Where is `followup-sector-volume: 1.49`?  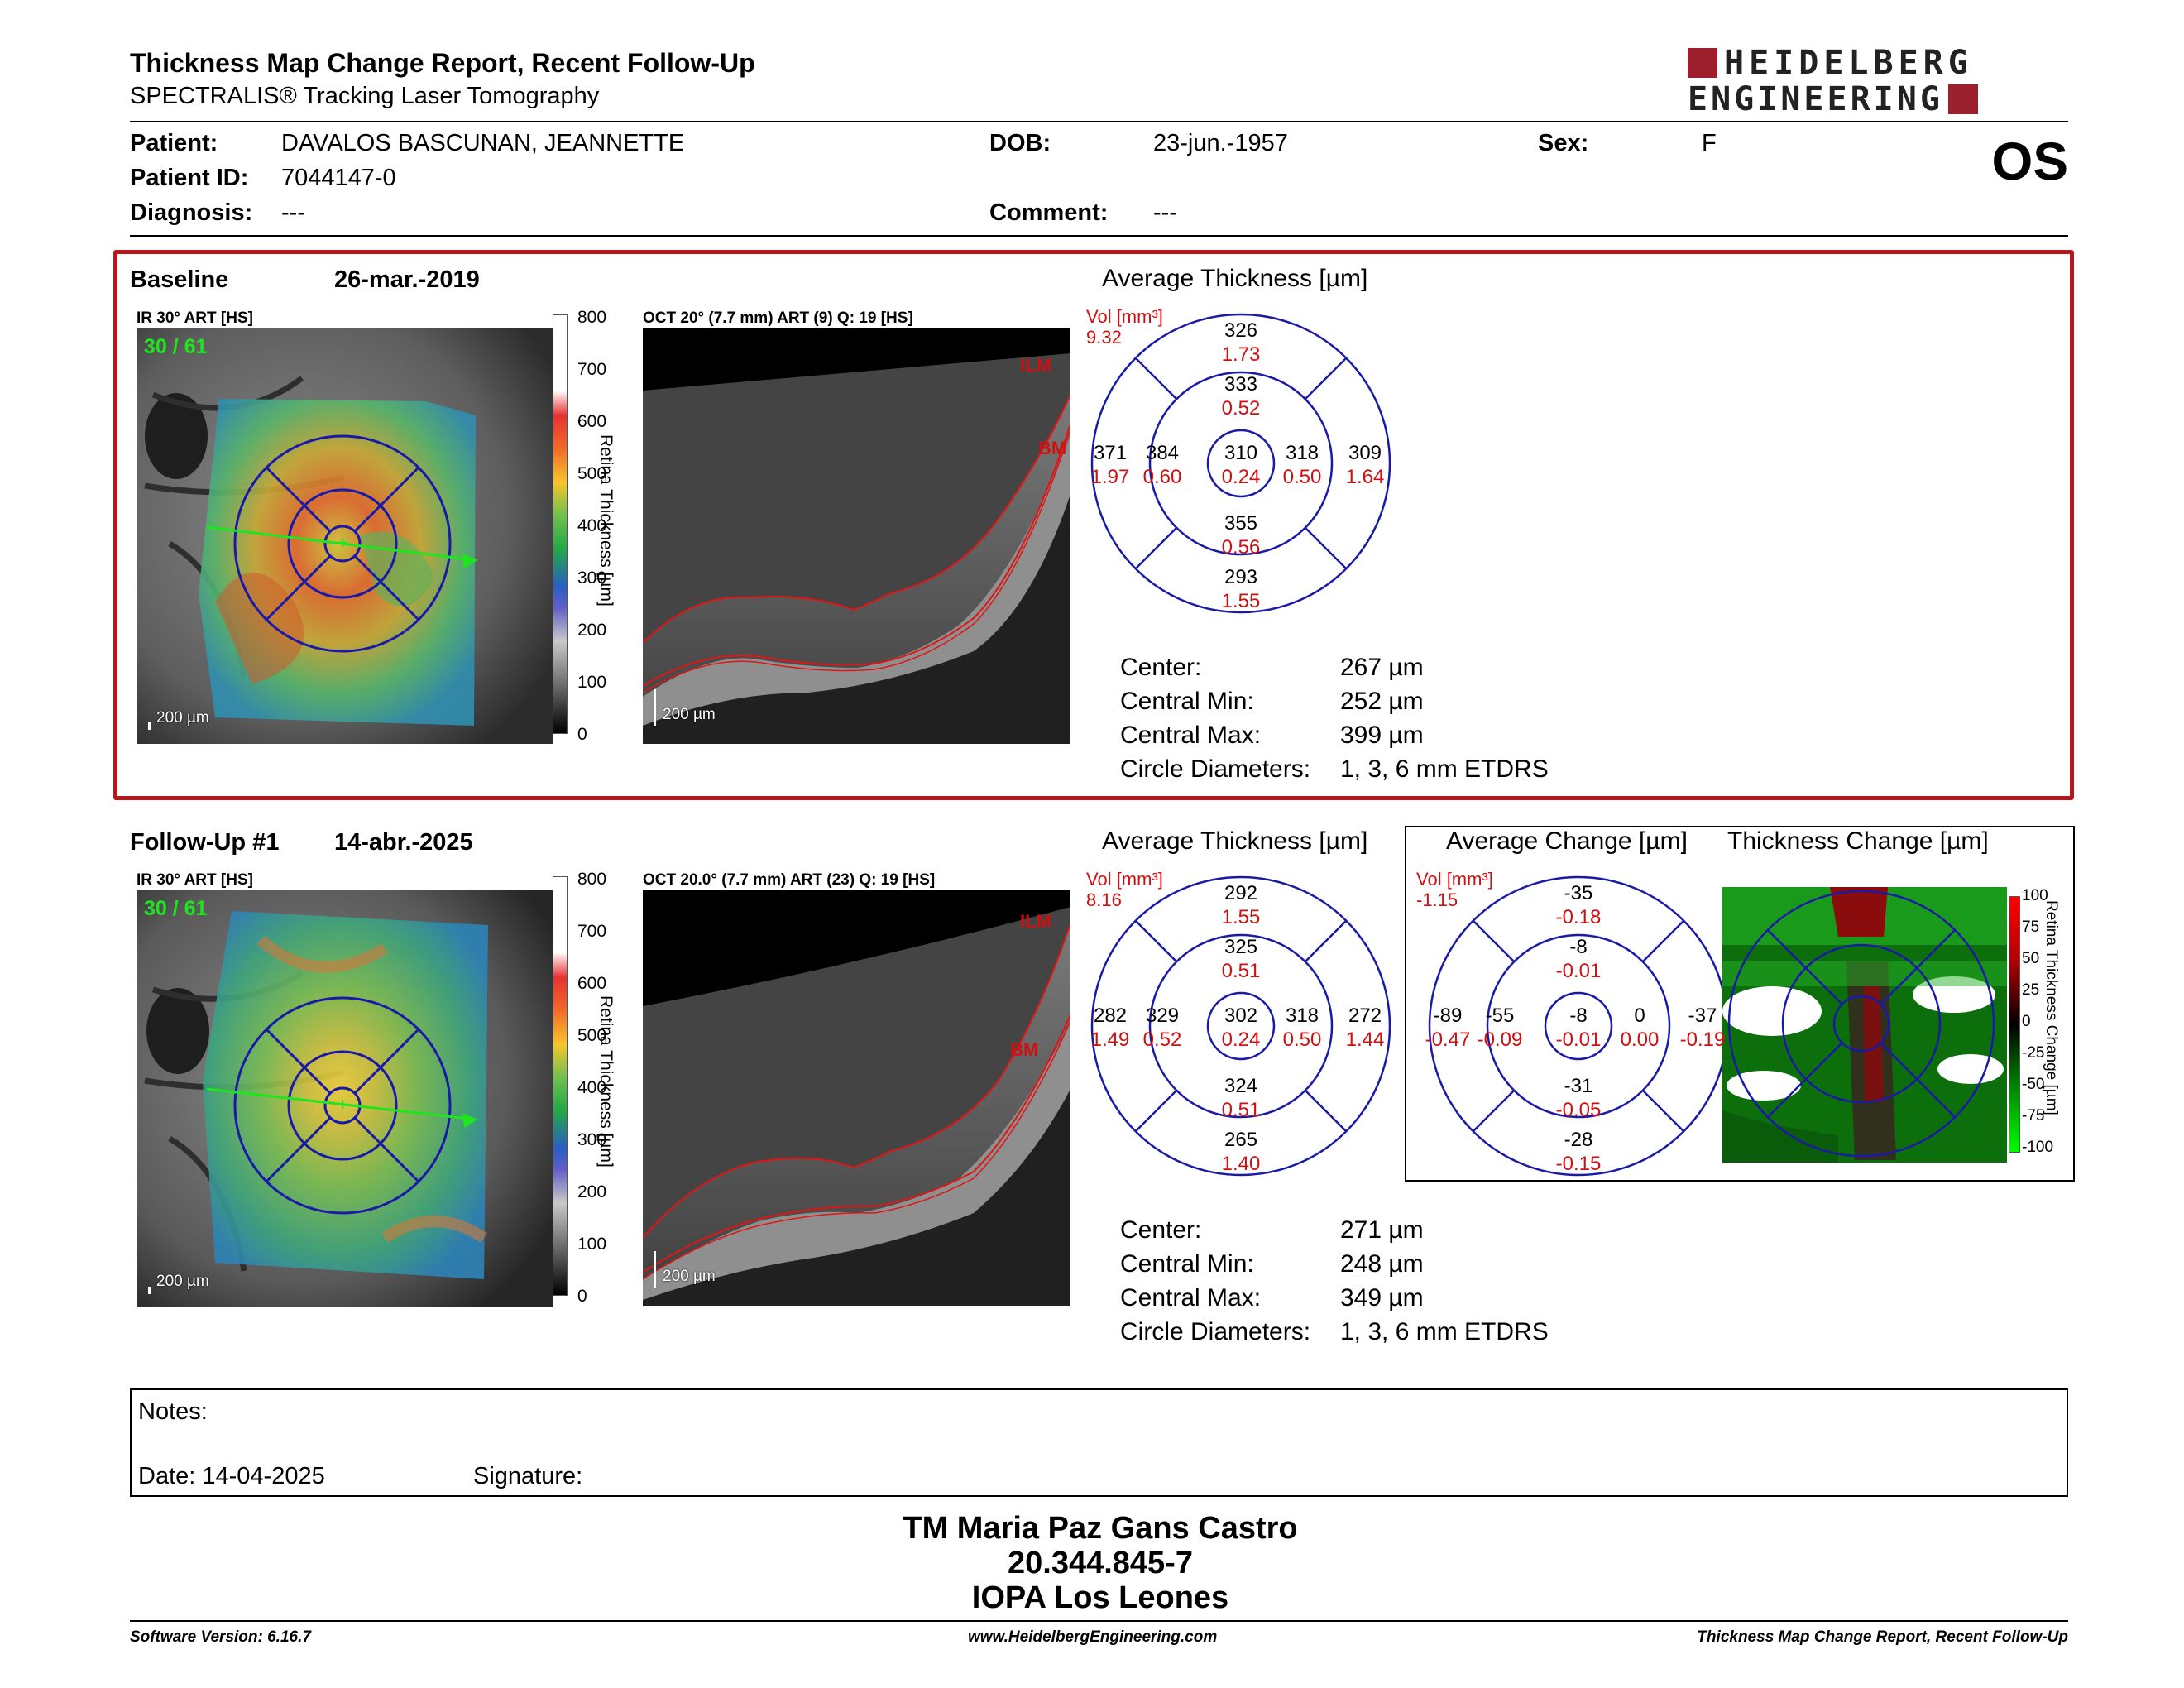
followup-sector-volume: 1.49 is located at coordinates (1110, 1040).